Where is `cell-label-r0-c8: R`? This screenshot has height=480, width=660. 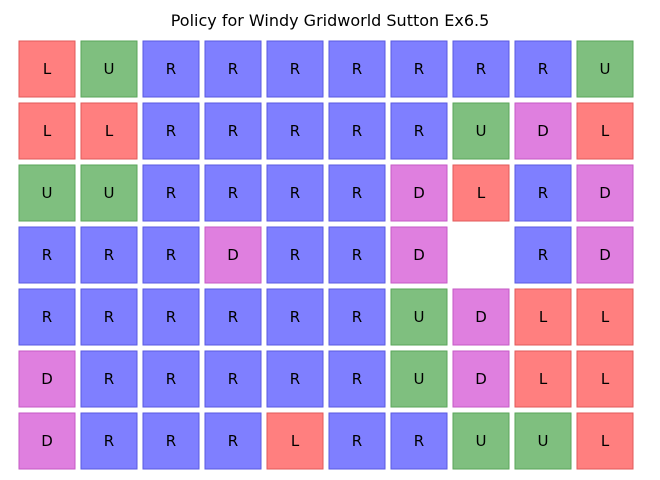 cell-label-r0-c8: R is located at coordinates (543, 69).